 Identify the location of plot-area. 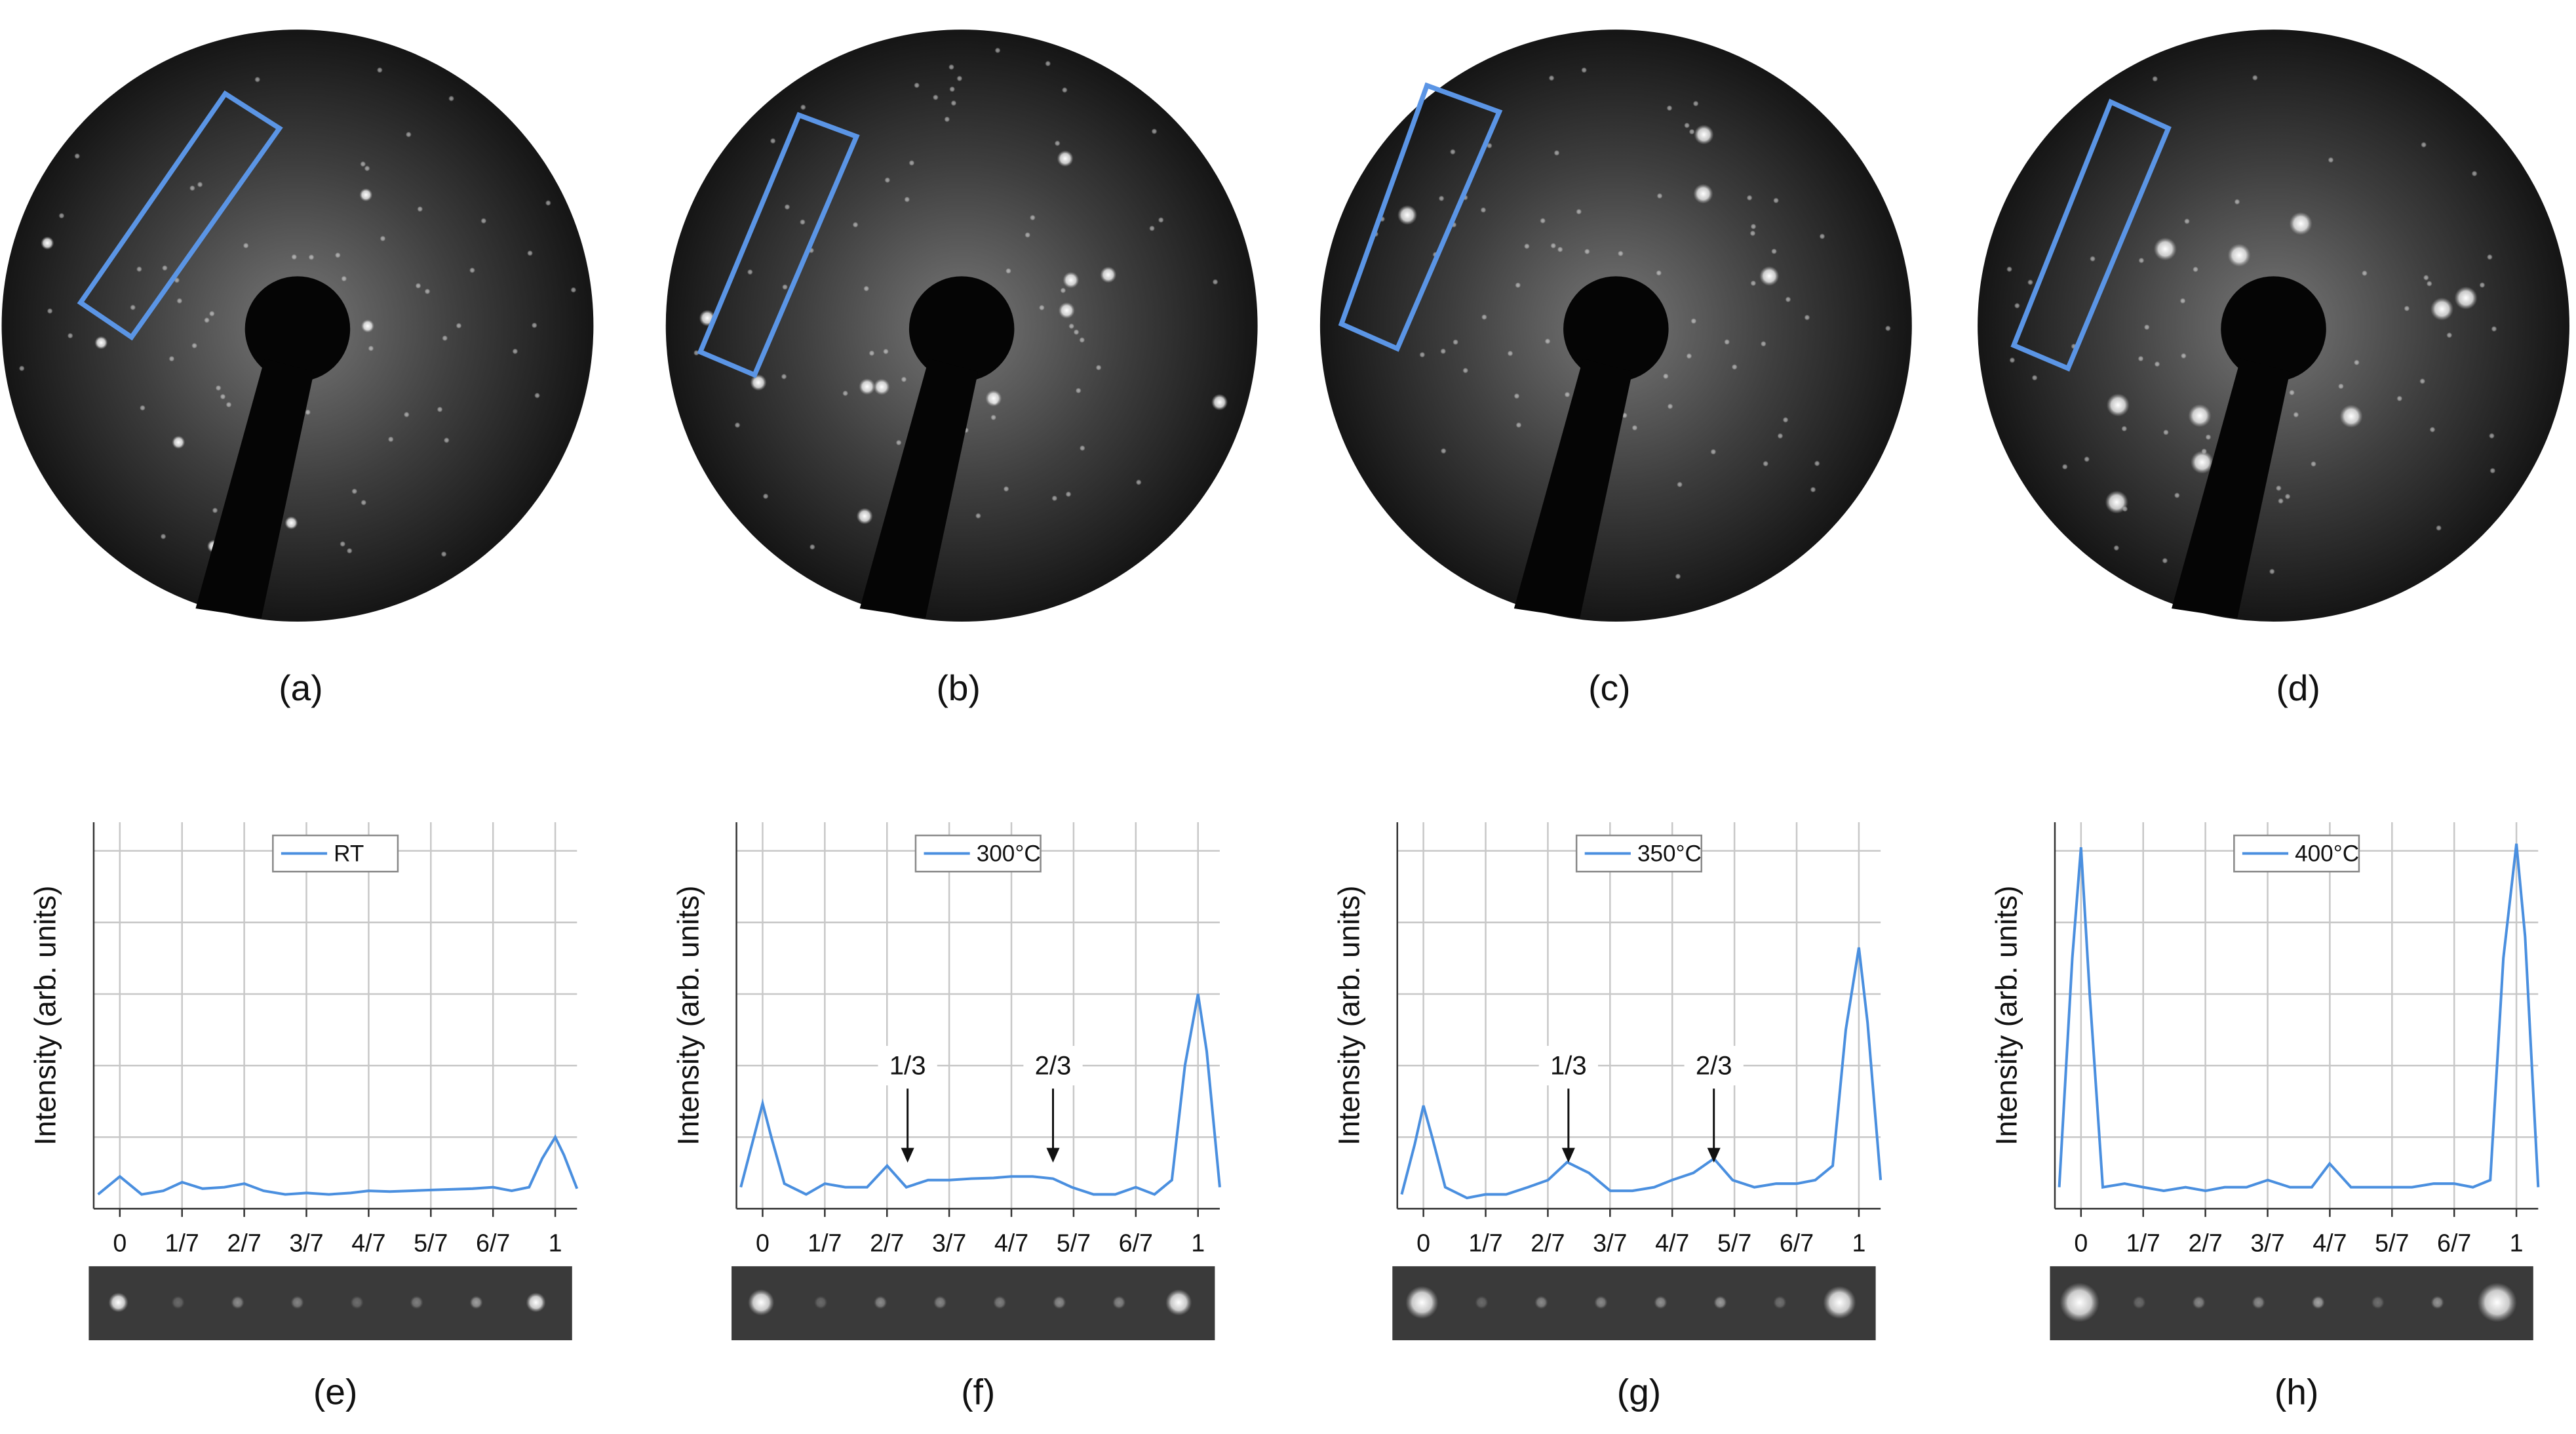
(978, 1015).